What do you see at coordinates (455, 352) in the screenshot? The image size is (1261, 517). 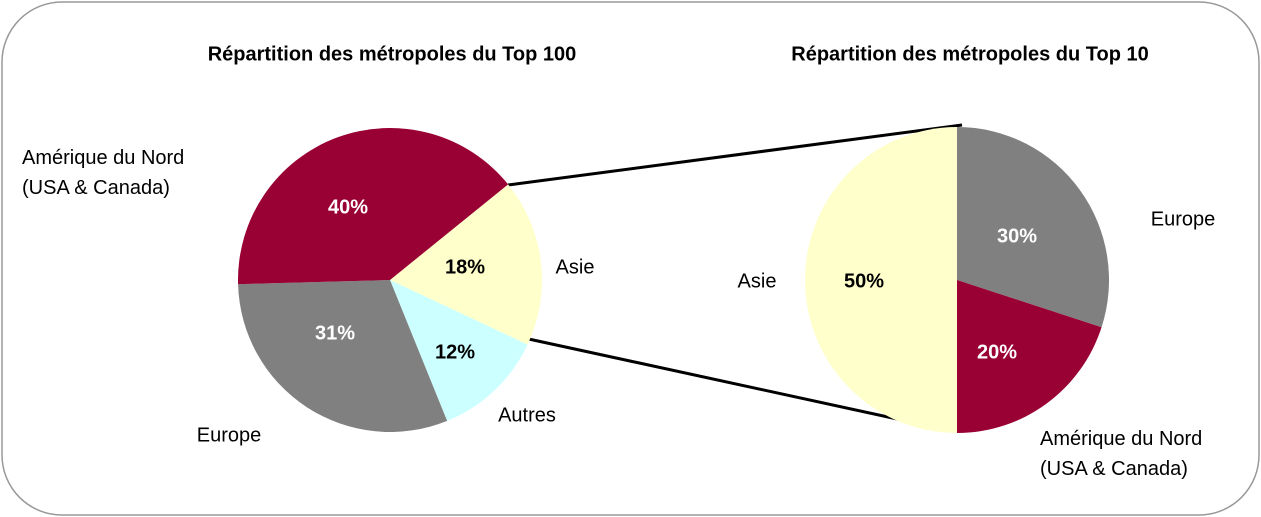 I see `value-label: 12%` at bounding box center [455, 352].